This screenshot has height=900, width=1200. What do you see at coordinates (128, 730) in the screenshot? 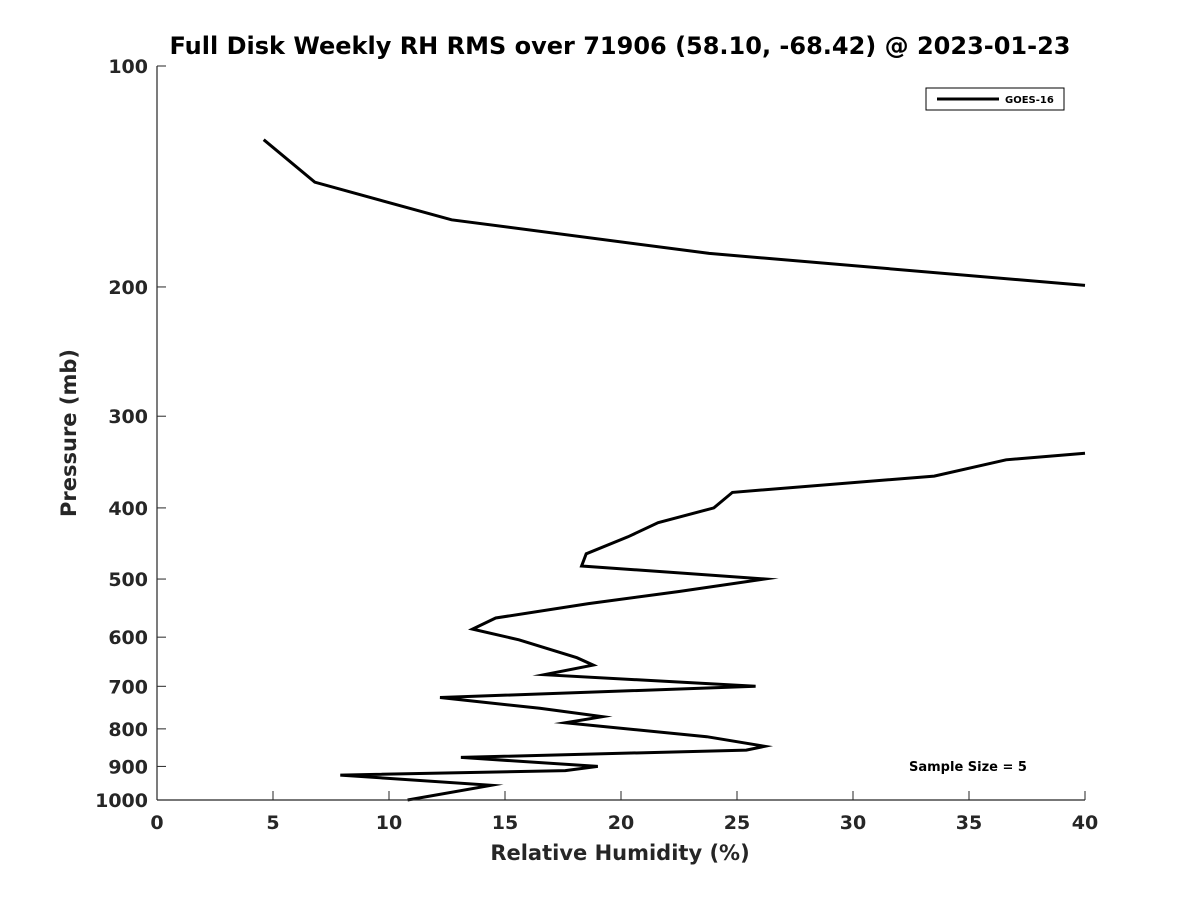
I see `y-tick-label: 800` at bounding box center [128, 730].